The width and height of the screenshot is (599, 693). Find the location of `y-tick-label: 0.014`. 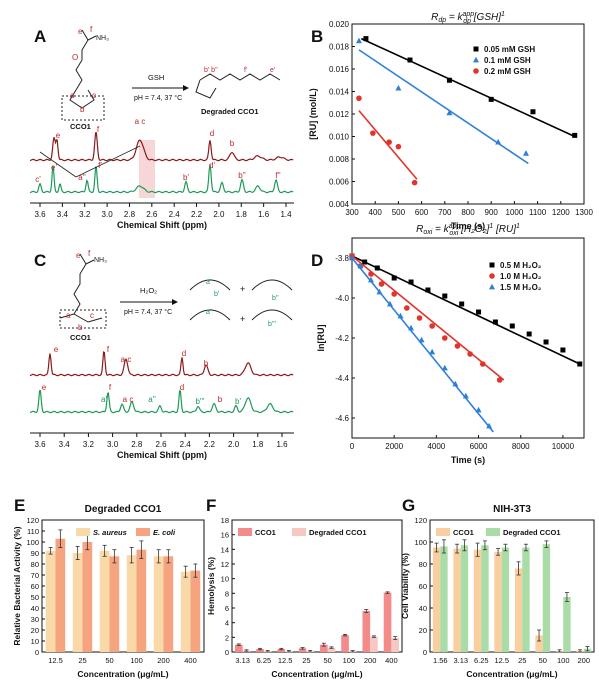

y-tick-label: 0.014 is located at coordinates (339, 92).